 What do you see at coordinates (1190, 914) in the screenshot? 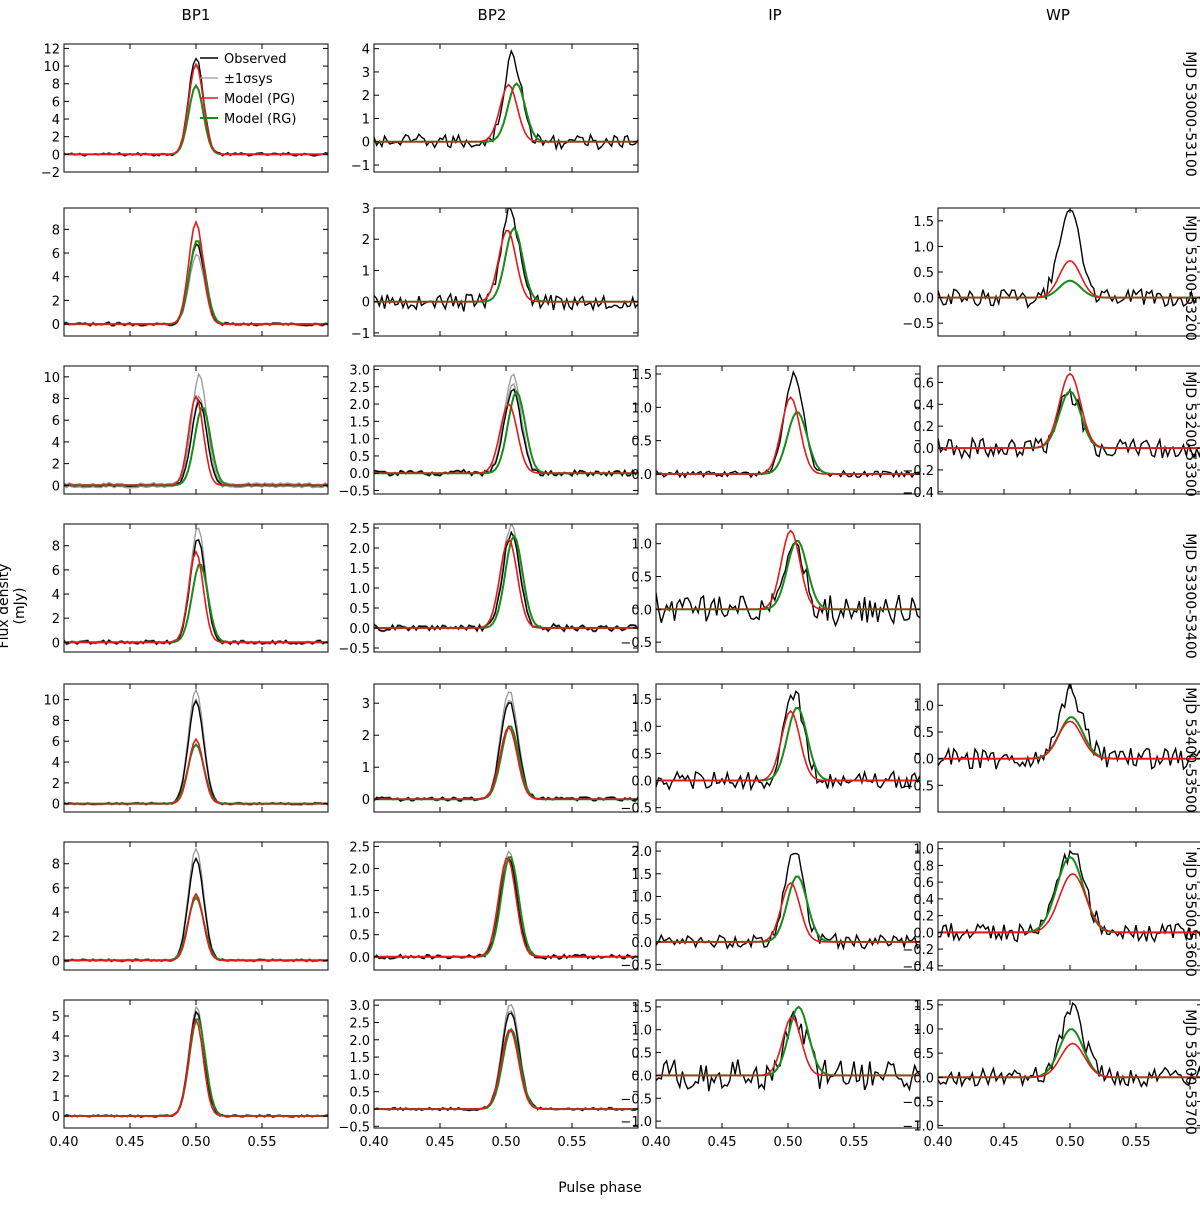
I see `row-label-6: MJD 53500-53600` at bounding box center [1190, 914].